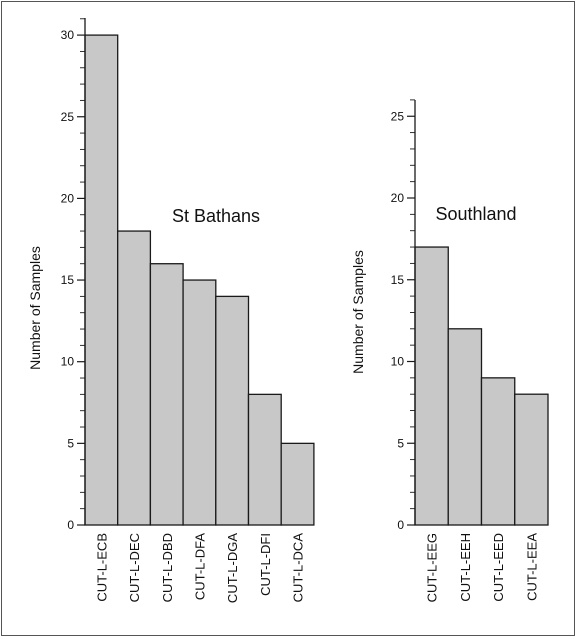 The width and height of the screenshot is (578, 639). Describe the element at coordinates (432, 567) in the screenshot. I see `category-label-cut-l-eeg: CUT-L-EEG` at that location.